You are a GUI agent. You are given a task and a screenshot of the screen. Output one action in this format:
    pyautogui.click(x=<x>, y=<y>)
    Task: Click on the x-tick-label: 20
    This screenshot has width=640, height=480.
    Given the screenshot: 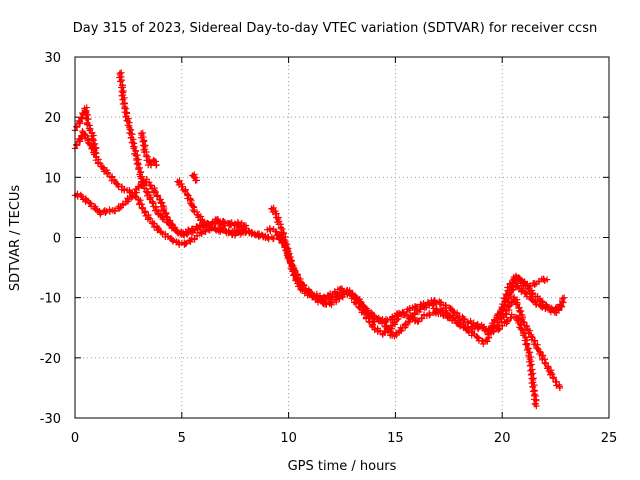 What is the action you would take?
    pyautogui.click(x=502, y=438)
    